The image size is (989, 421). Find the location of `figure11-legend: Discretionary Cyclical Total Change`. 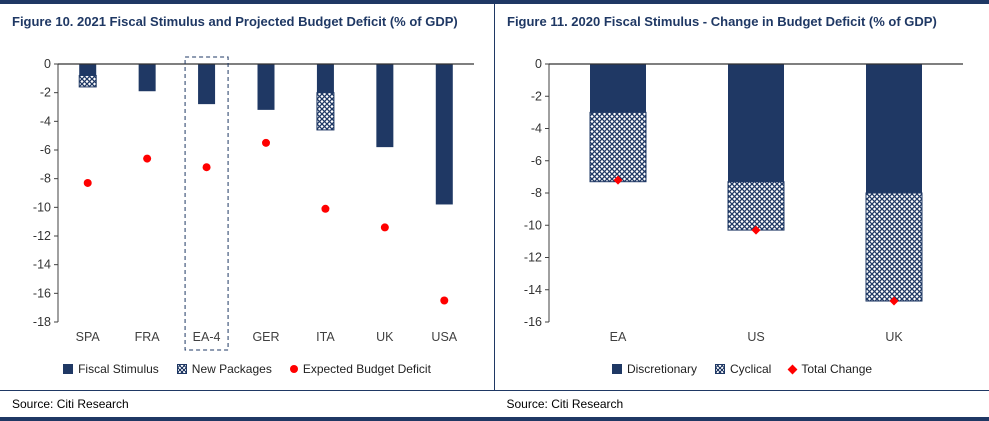

figure11-legend: Discretionary Cyclical Total Change is located at coordinates (742, 369).